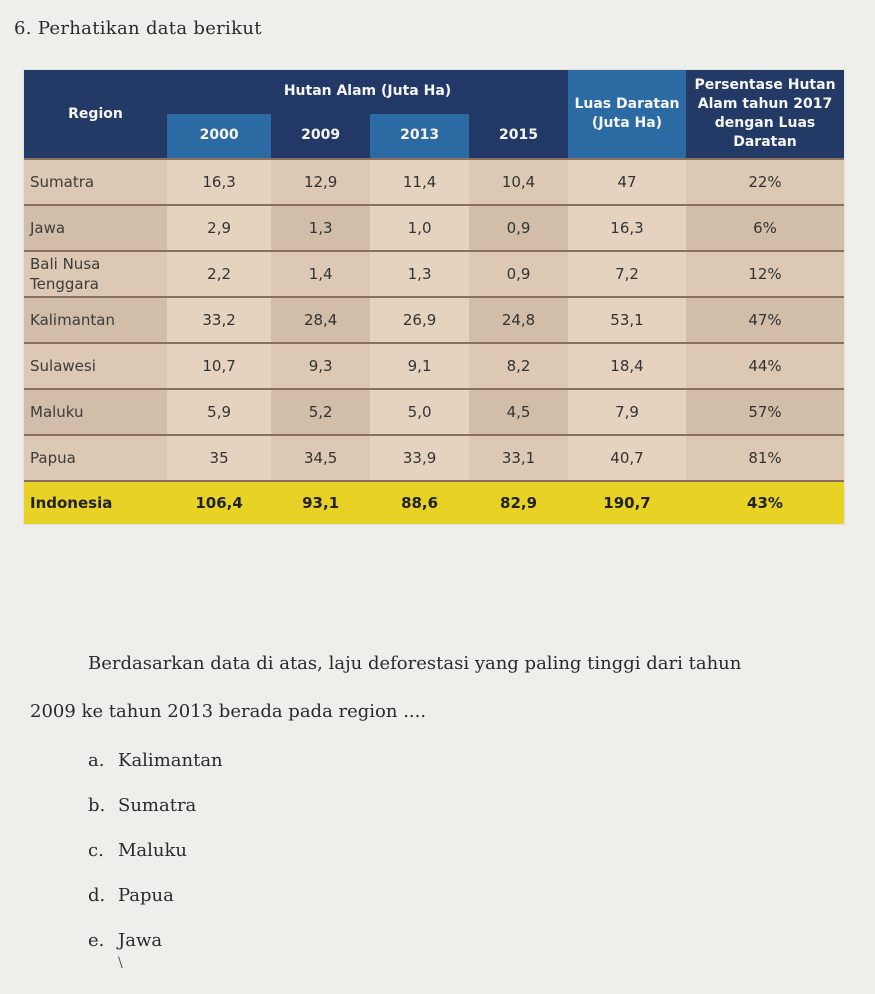 The image size is (875, 994). What do you see at coordinates (627, 181) in the screenshot?
I see `value-cell: 47` at bounding box center [627, 181].